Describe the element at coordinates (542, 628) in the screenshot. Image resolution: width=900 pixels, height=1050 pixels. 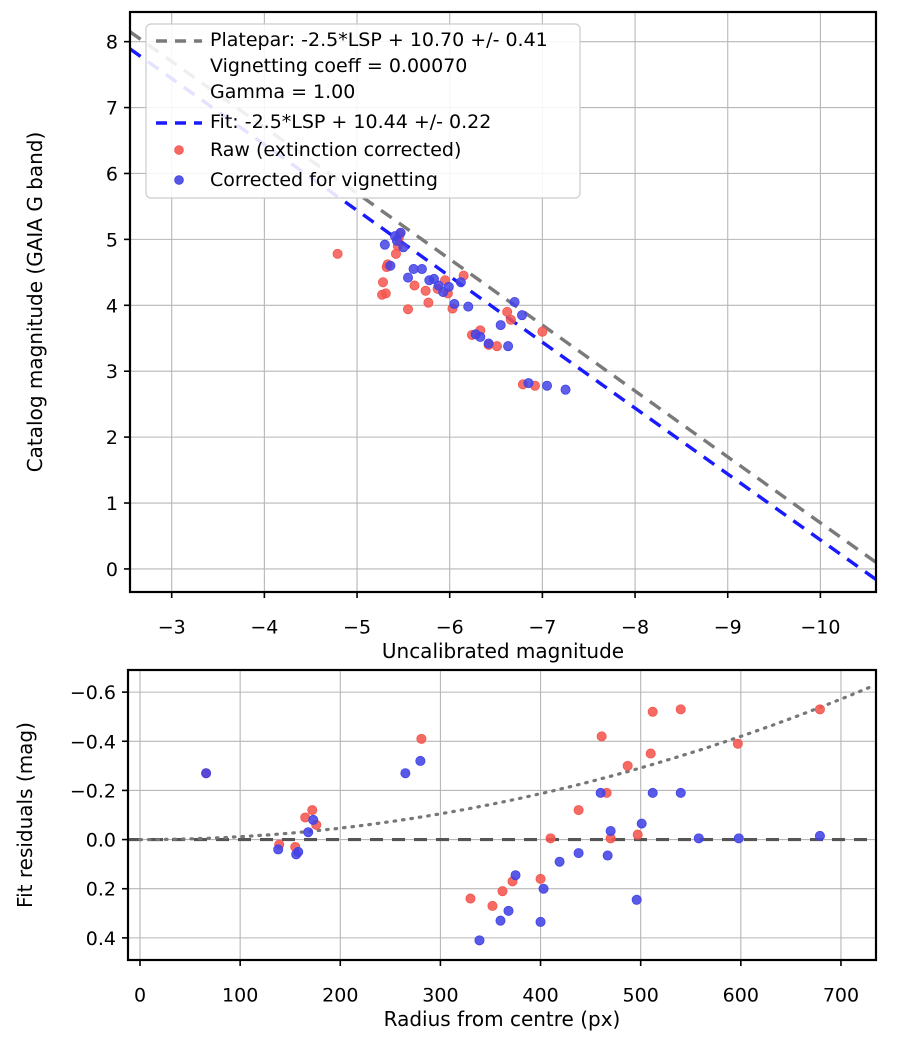
I see `x-tick-label: −7` at that location.